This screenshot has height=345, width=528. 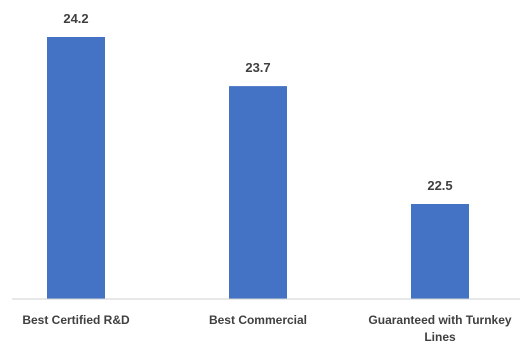 What do you see at coordinates (75, 18) in the screenshot?
I see `data-label-1: 24.2` at bounding box center [75, 18].